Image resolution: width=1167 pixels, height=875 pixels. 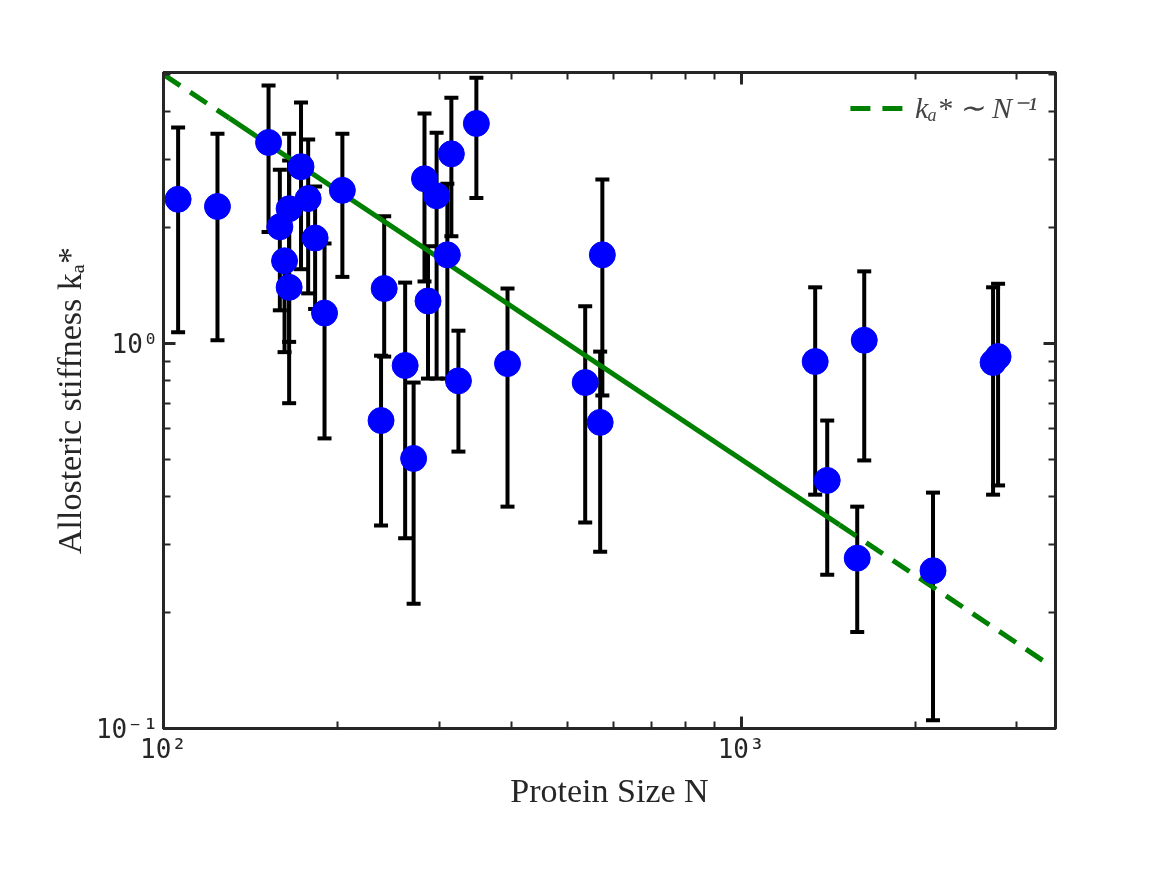 I want to click on x-tick-label: 10³, so click(x=741, y=748).